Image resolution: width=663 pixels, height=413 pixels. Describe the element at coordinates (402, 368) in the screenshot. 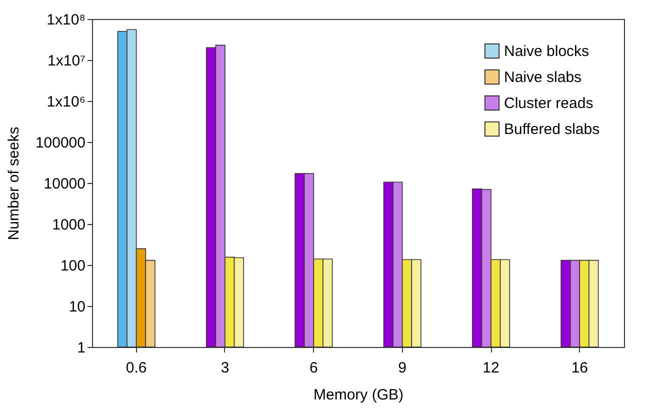

I see `x-tick-label: 9` at that location.